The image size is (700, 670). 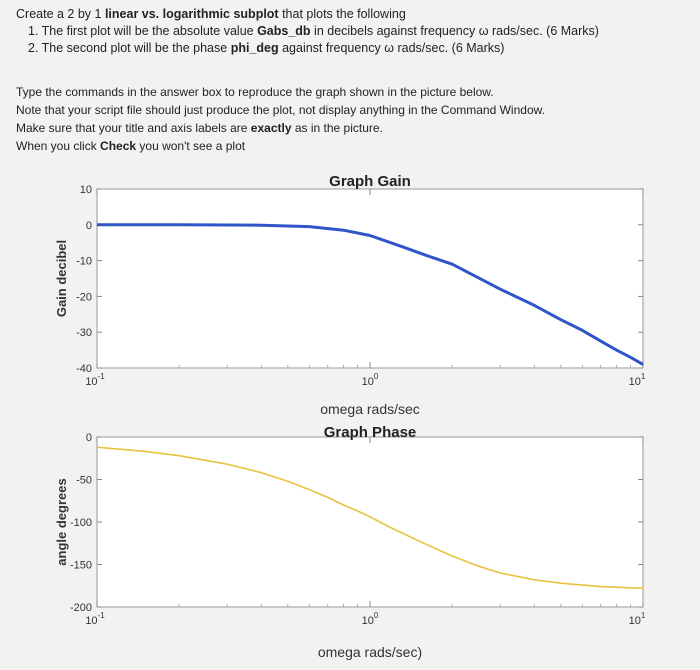 What do you see at coordinates (637, 619) in the screenshot?
I see `phase-xtick-label: 10¹` at bounding box center [637, 619].